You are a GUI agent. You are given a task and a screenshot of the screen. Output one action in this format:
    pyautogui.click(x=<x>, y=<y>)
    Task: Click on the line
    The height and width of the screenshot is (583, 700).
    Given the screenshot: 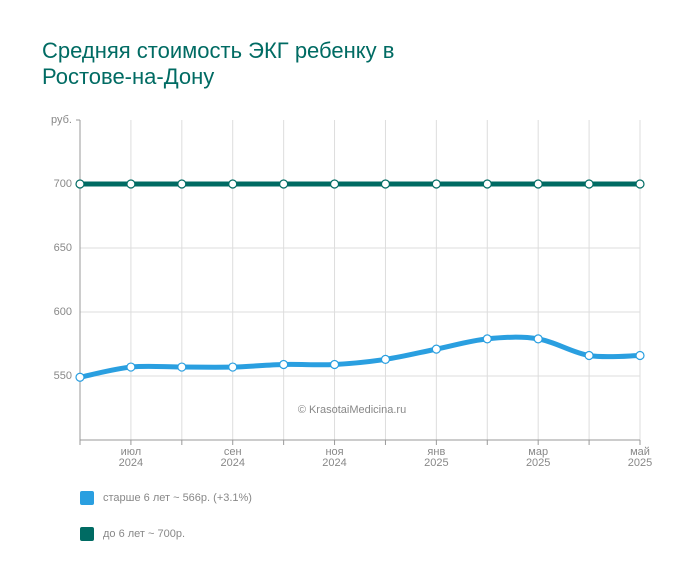 What is the action you would take?
    pyautogui.click(x=360, y=357)
    